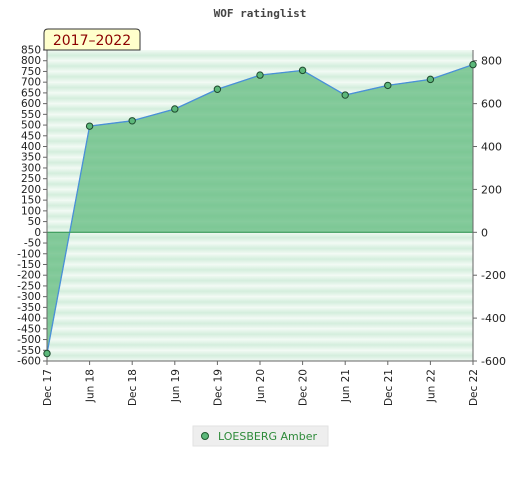 The height and width of the screenshot is (480, 520). Describe the element at coordinates (31, 158) in the screenshot. I see `left-tick-label: 350` at that location.